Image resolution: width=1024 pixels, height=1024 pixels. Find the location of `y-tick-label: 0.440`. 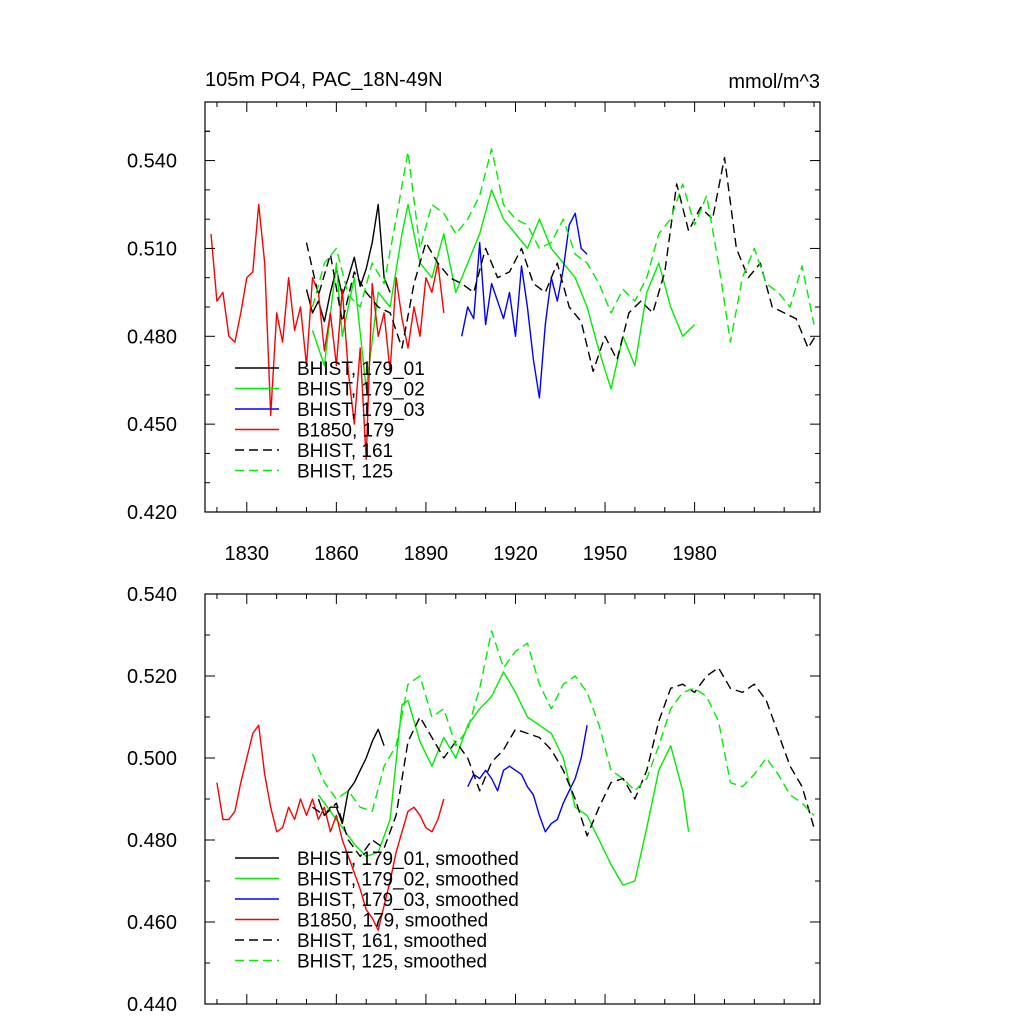

y-tick-label: 0.440 is located at coordinates (152, 1005).